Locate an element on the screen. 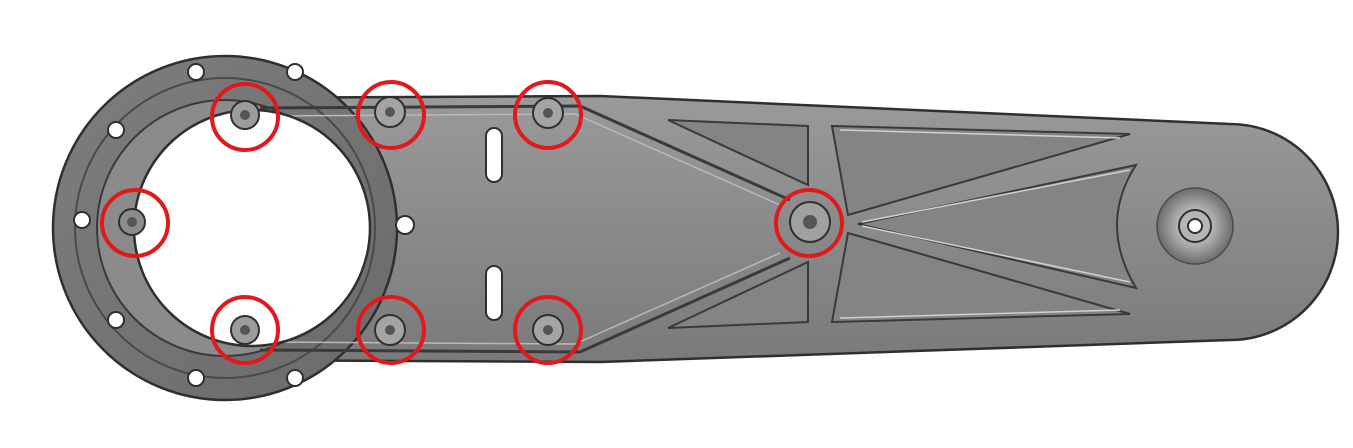 The height and width of the screenshot is (448, 1353). end-boss-hole is located at coordinates (1195, 226).